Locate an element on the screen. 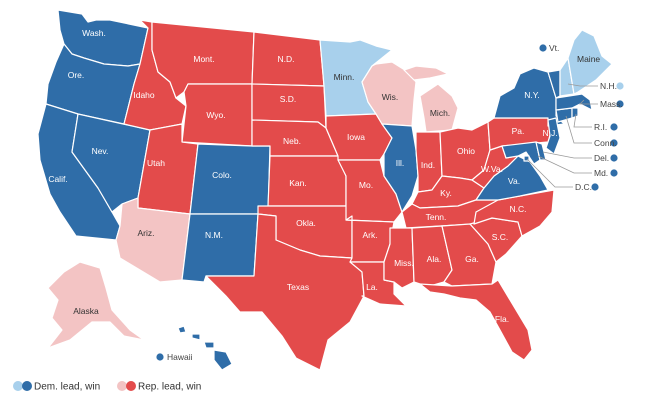  state-label-nj: N.J. is located at coordinates (549, 133).